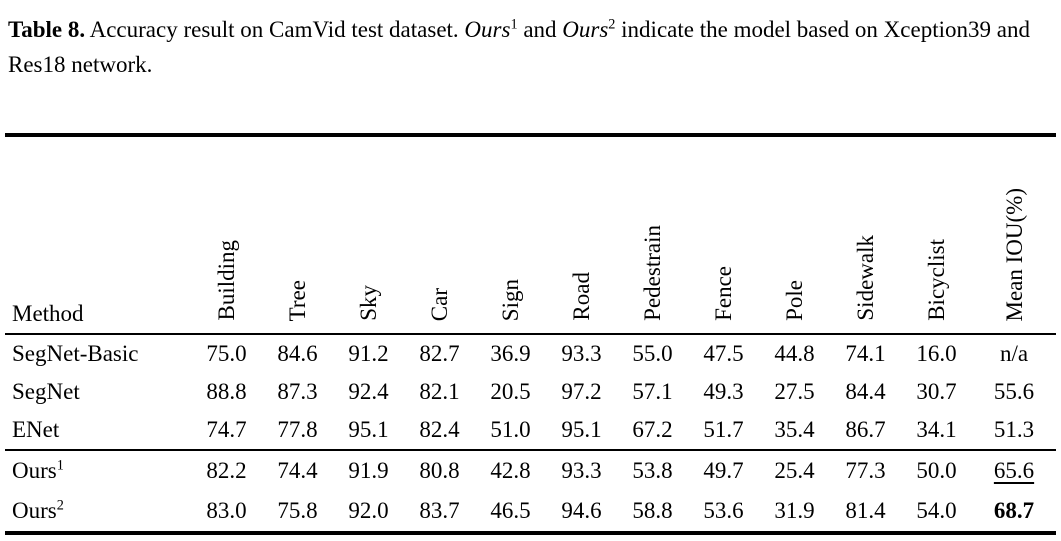  I want to click on value-cell: 36.9, so click(510, 353).